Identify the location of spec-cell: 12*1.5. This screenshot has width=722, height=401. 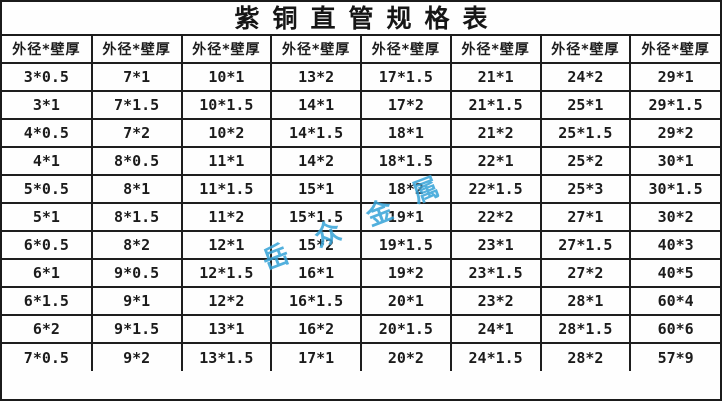
(226, 273).